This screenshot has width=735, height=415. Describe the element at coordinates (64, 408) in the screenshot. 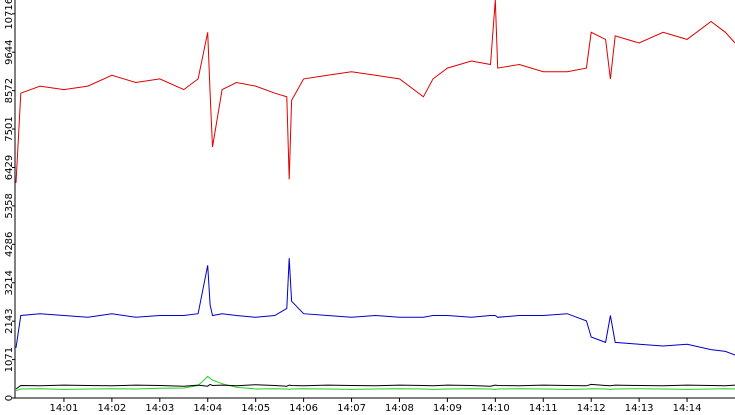

I see `x-tick-label: 14:01` at that location.